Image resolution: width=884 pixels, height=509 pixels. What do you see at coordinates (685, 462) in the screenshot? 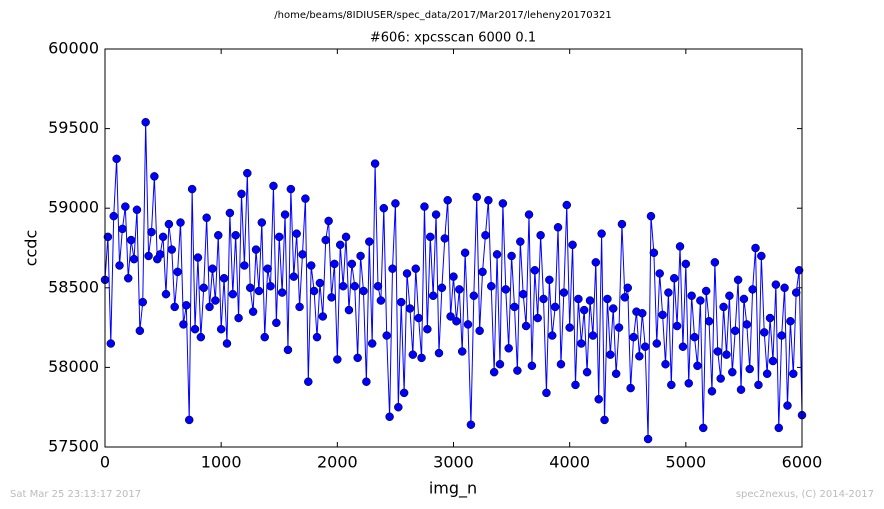
I see `x-tick-label: 5000` at bounding box center [685, 462].